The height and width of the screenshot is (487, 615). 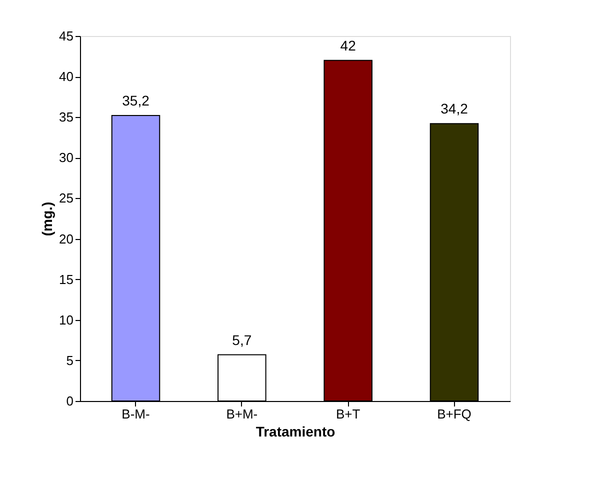 I want to click on x-tick-label: B+T, so click(x=348, y=414).